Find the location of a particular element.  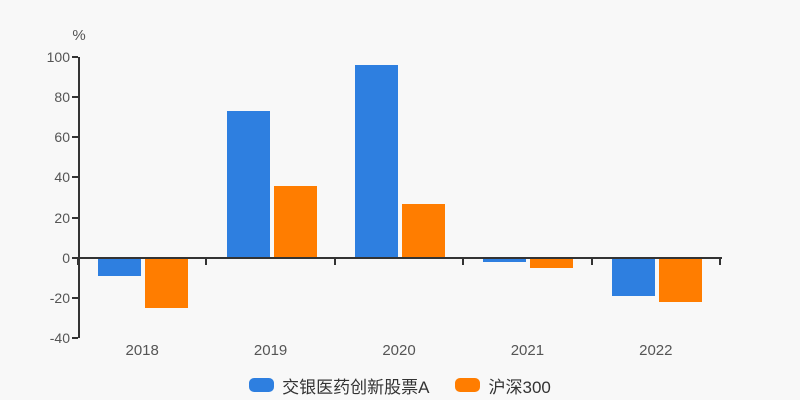

y-axis-tick-label: 40 is located at coordinates (62, 177).